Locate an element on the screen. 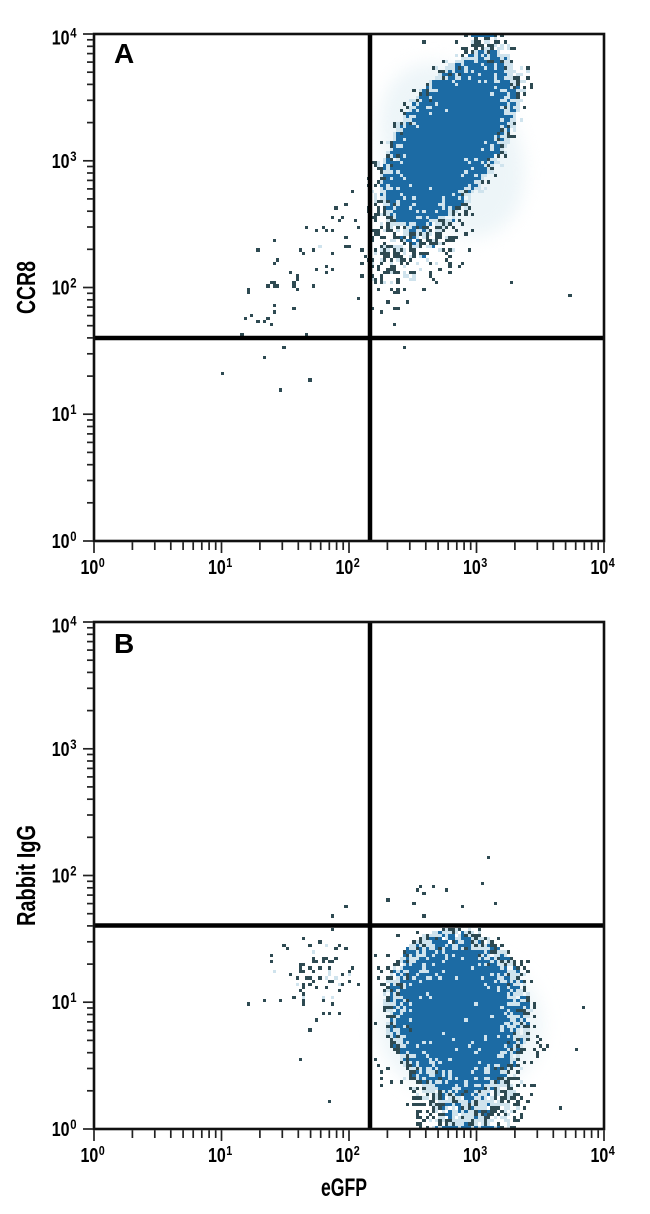  svg-text: eGFP is located at coordinates (344, 1188).